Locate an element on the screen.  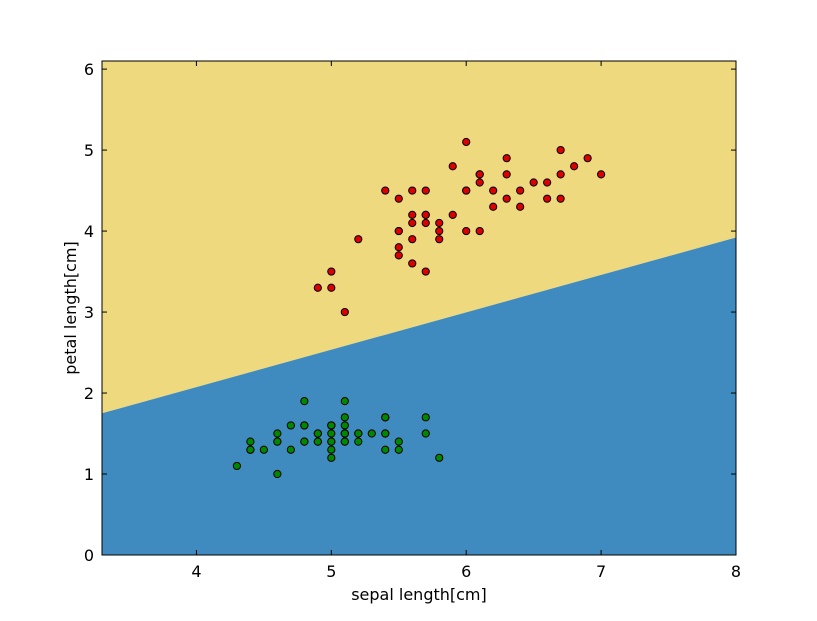
x-tick-label: 5 is located at coordinates (331, 571).